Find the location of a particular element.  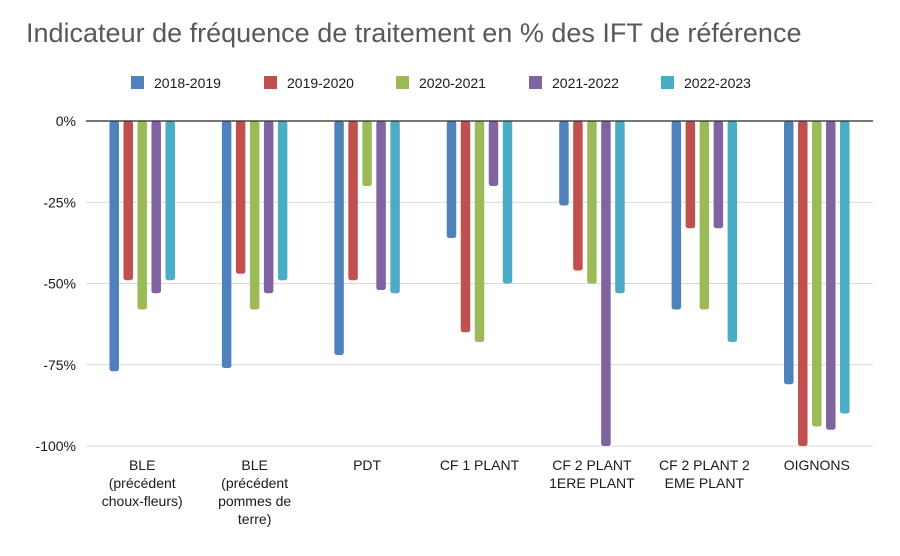

x-category-label-line: pommes de is located at coordinates (254, 501).